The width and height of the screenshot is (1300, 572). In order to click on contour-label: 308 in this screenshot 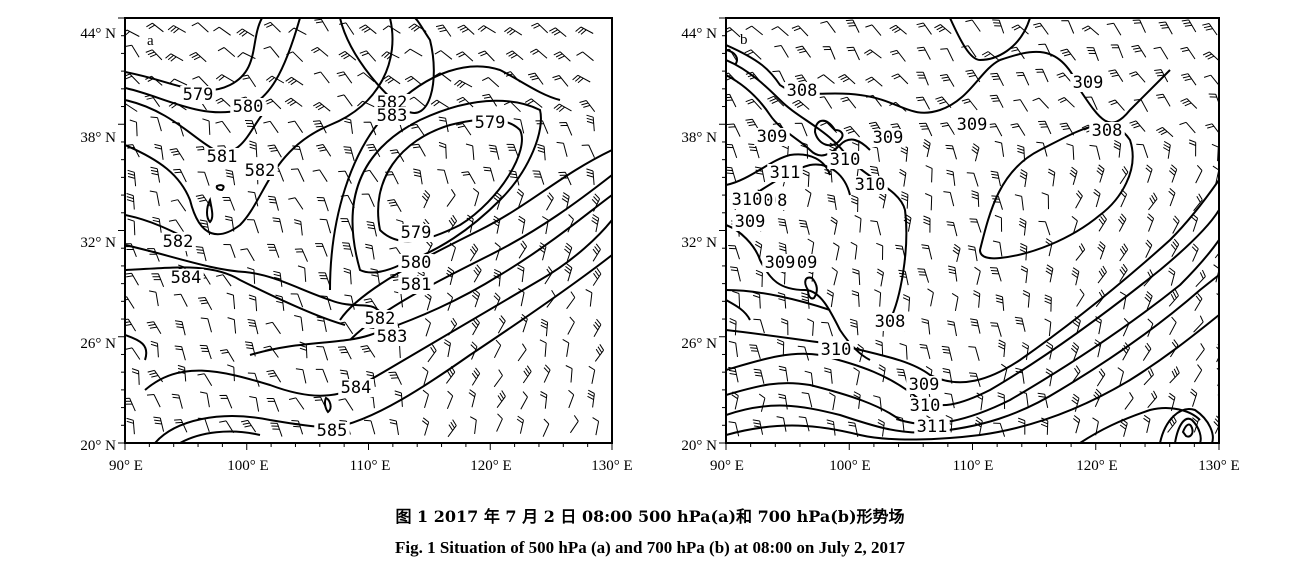, I will do `click(890, 322)`.